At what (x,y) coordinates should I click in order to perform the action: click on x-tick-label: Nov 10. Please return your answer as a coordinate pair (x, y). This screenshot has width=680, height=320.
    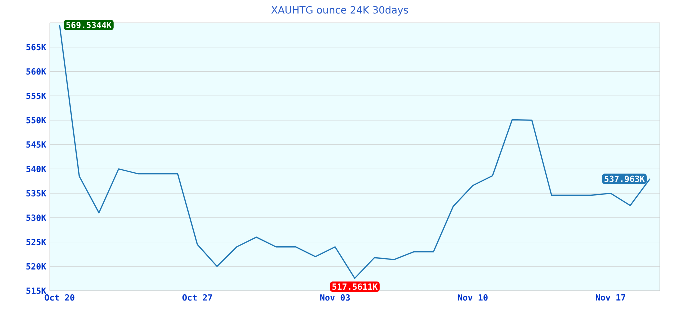
    Looking at the image, I should click on (473, 297).